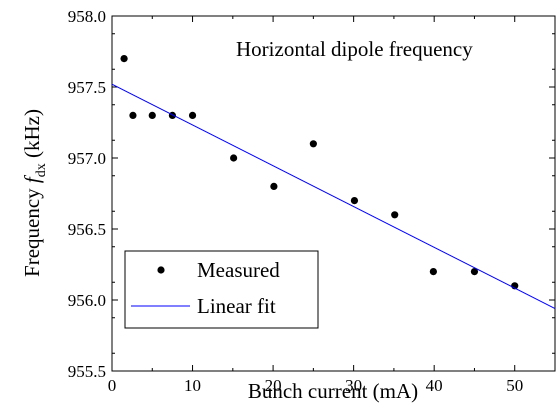  Describe the element at coordinates (333, 391) in the screenshot. I see `x-axis-title: Bunch current (mA)` at that location.